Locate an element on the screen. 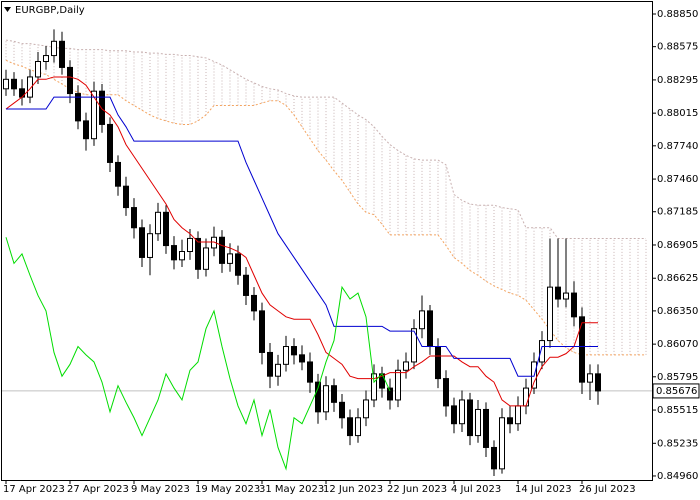 This screenshot has width=700, height=500. y-tick-label: 0.85235 is located at coordinates (677, 443).